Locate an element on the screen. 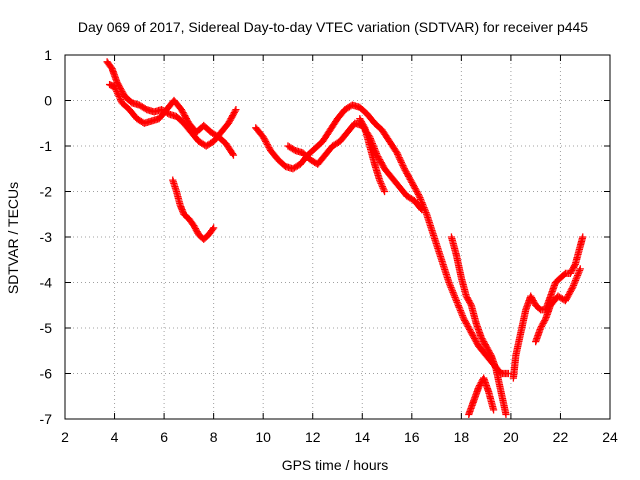  x-tick-label: 16 is located at coordinates (412, 437).